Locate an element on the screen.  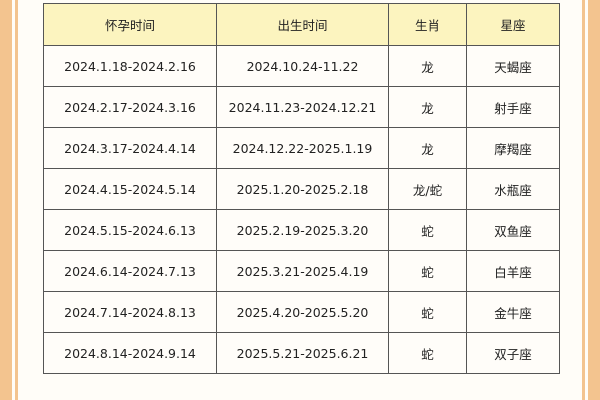
cell-birth-time: 2025.2.19-2025.3.20 is located at coordinates (302, 230).